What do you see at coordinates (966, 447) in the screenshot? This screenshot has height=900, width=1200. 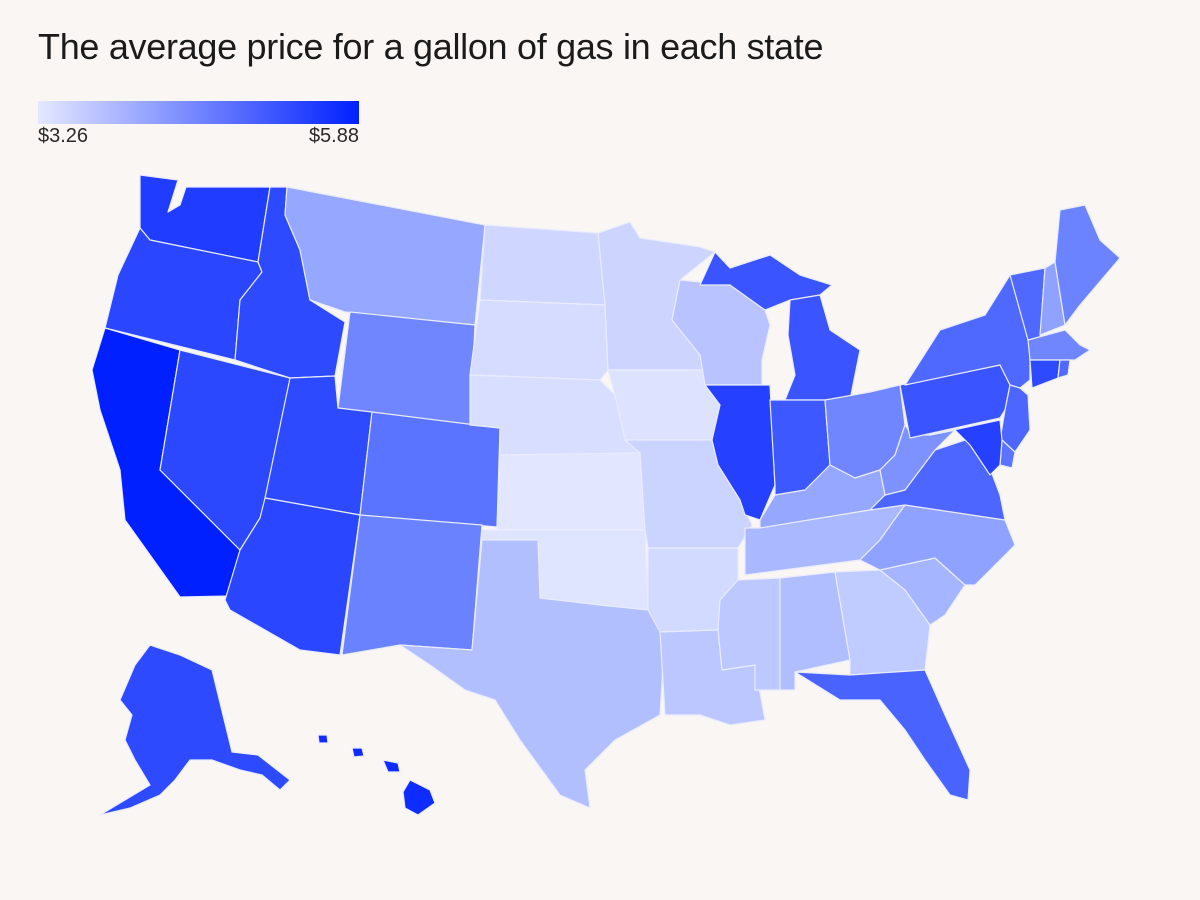 I see `state-MD` at bounding box center [966, 447].